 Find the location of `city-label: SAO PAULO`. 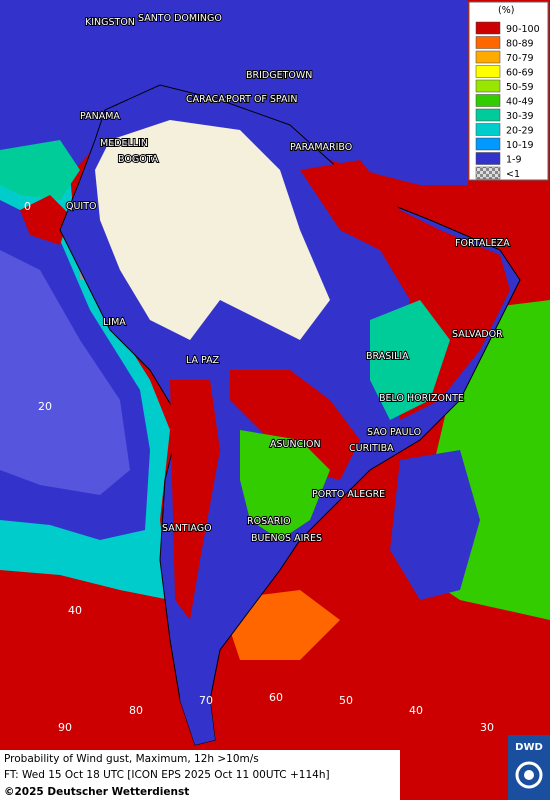

city-label: SAO PAULO is located at coordinates (394, 432).